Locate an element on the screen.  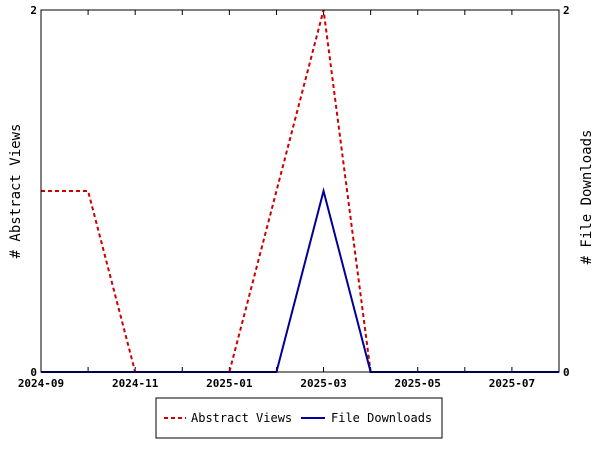
legend-label-abstract-views: Abstract Views is located at coordinates (241, 418).